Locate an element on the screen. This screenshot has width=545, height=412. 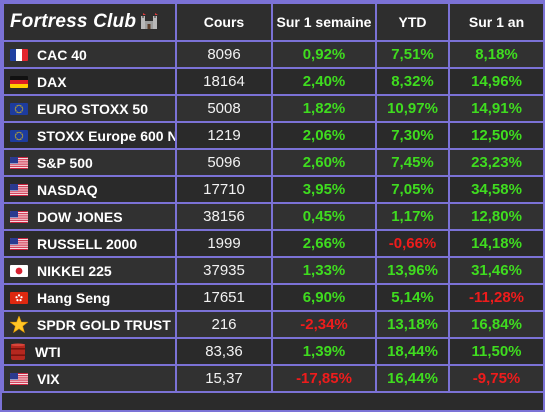
column-header-ytd: YTD is located at coordinates (412, 22).